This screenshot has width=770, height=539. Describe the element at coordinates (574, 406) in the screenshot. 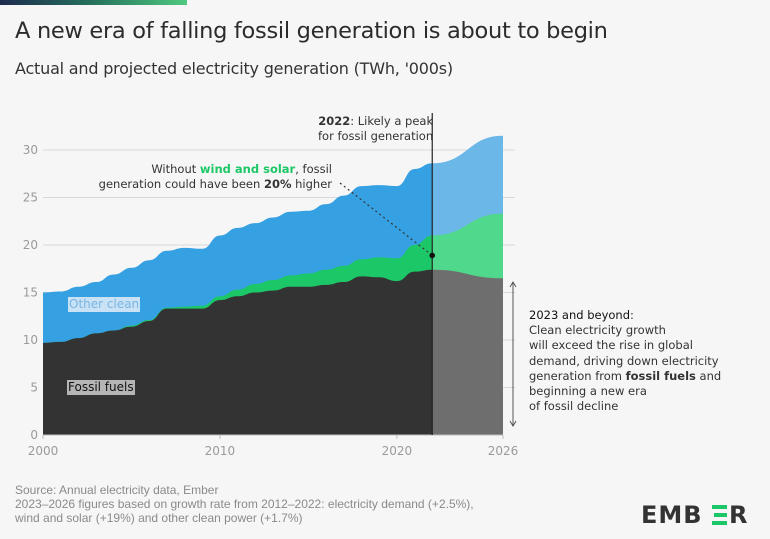

I see `beyond-line6: of fossil decline` at that location.